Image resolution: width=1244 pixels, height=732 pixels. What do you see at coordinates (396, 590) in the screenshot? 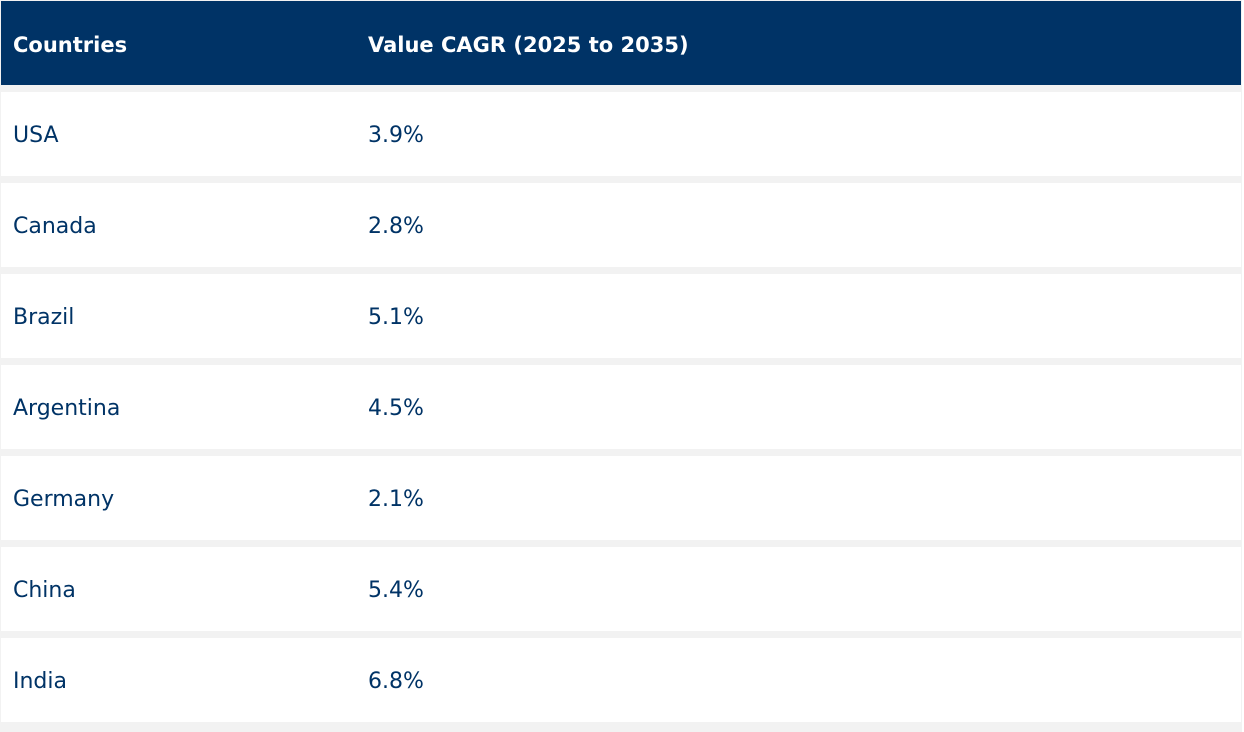
I see `cagr-cell: 5.4%` at bounding box center [396, 590].